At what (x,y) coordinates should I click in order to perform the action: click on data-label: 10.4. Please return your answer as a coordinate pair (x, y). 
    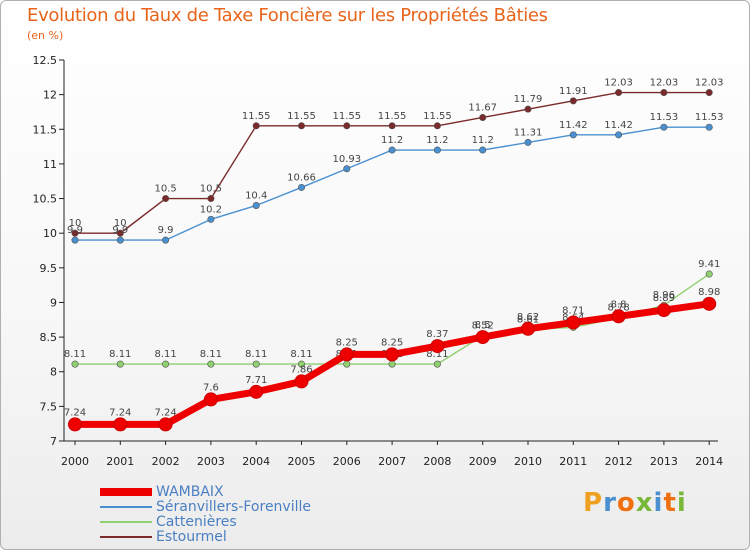
    Looking at the image, I should click on (256, 195).